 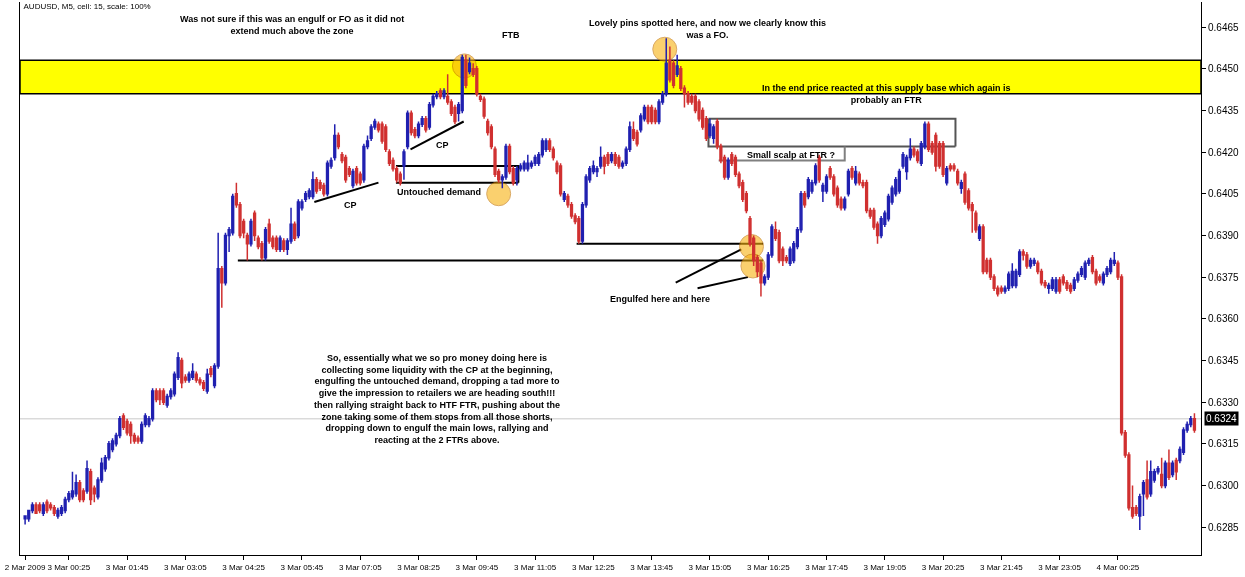 I want to click on annotation: Engulfed here and here, so click(x=660, y=299).